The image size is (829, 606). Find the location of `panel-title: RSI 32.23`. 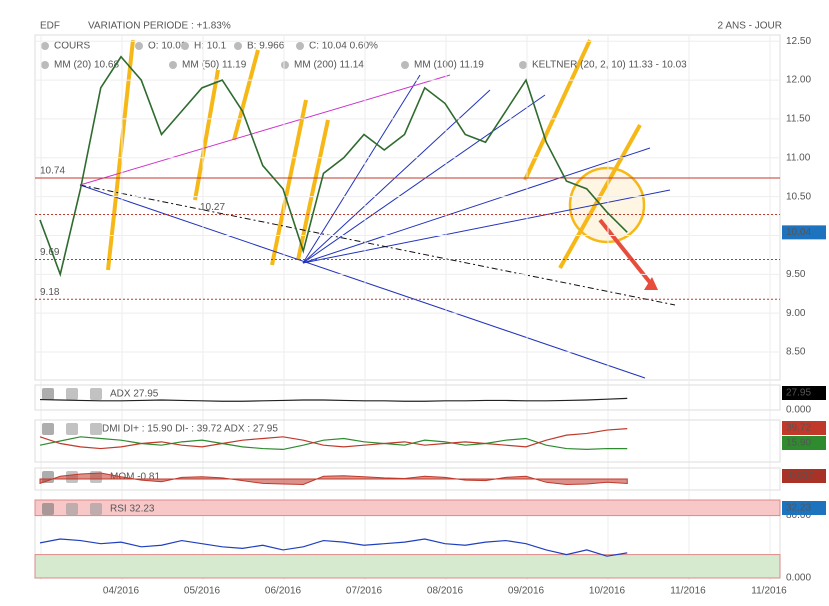

panel-title: RSI 32.23 is located at coordinates (132, 509).